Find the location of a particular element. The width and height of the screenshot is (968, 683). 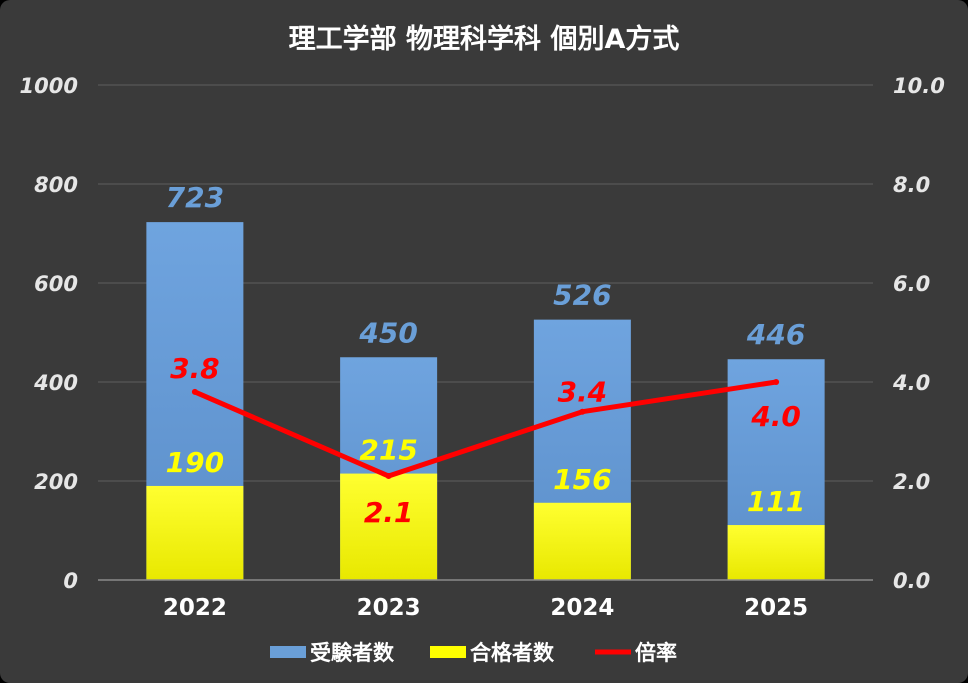

y-right-tick-label: 8.0 is located at coordinates (911, 185).